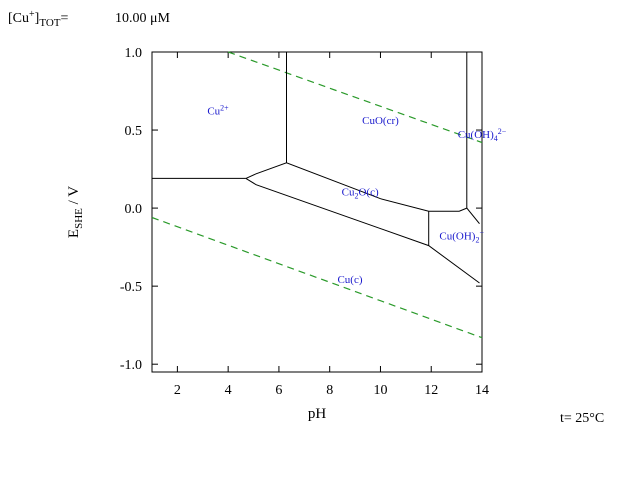 This screenshot has width=640, height=485. What do you see at coordinates (582, 418) in the screenshot?
I see `temperature-label: t= 25°C` at bounding box center [582, 418].